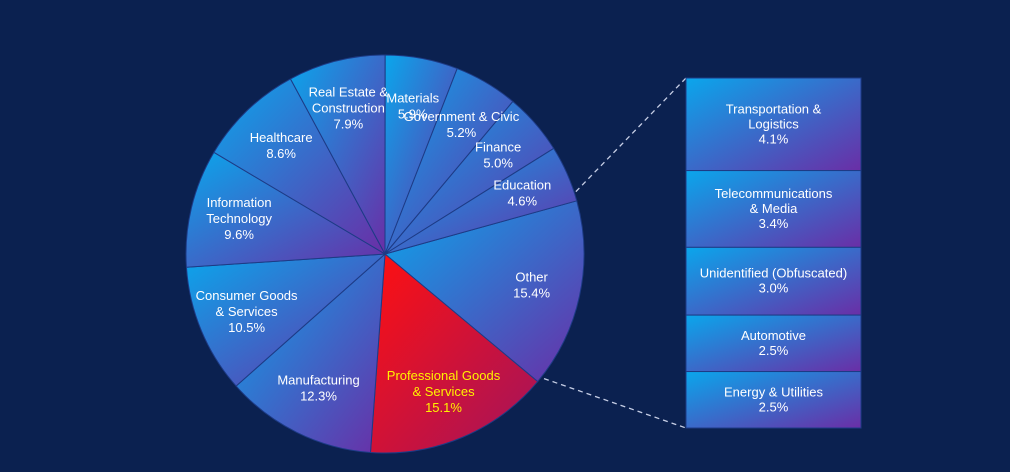  I want to click on pie-label-manufacturing: Manufacturing 12.3%, so click(318, 387).